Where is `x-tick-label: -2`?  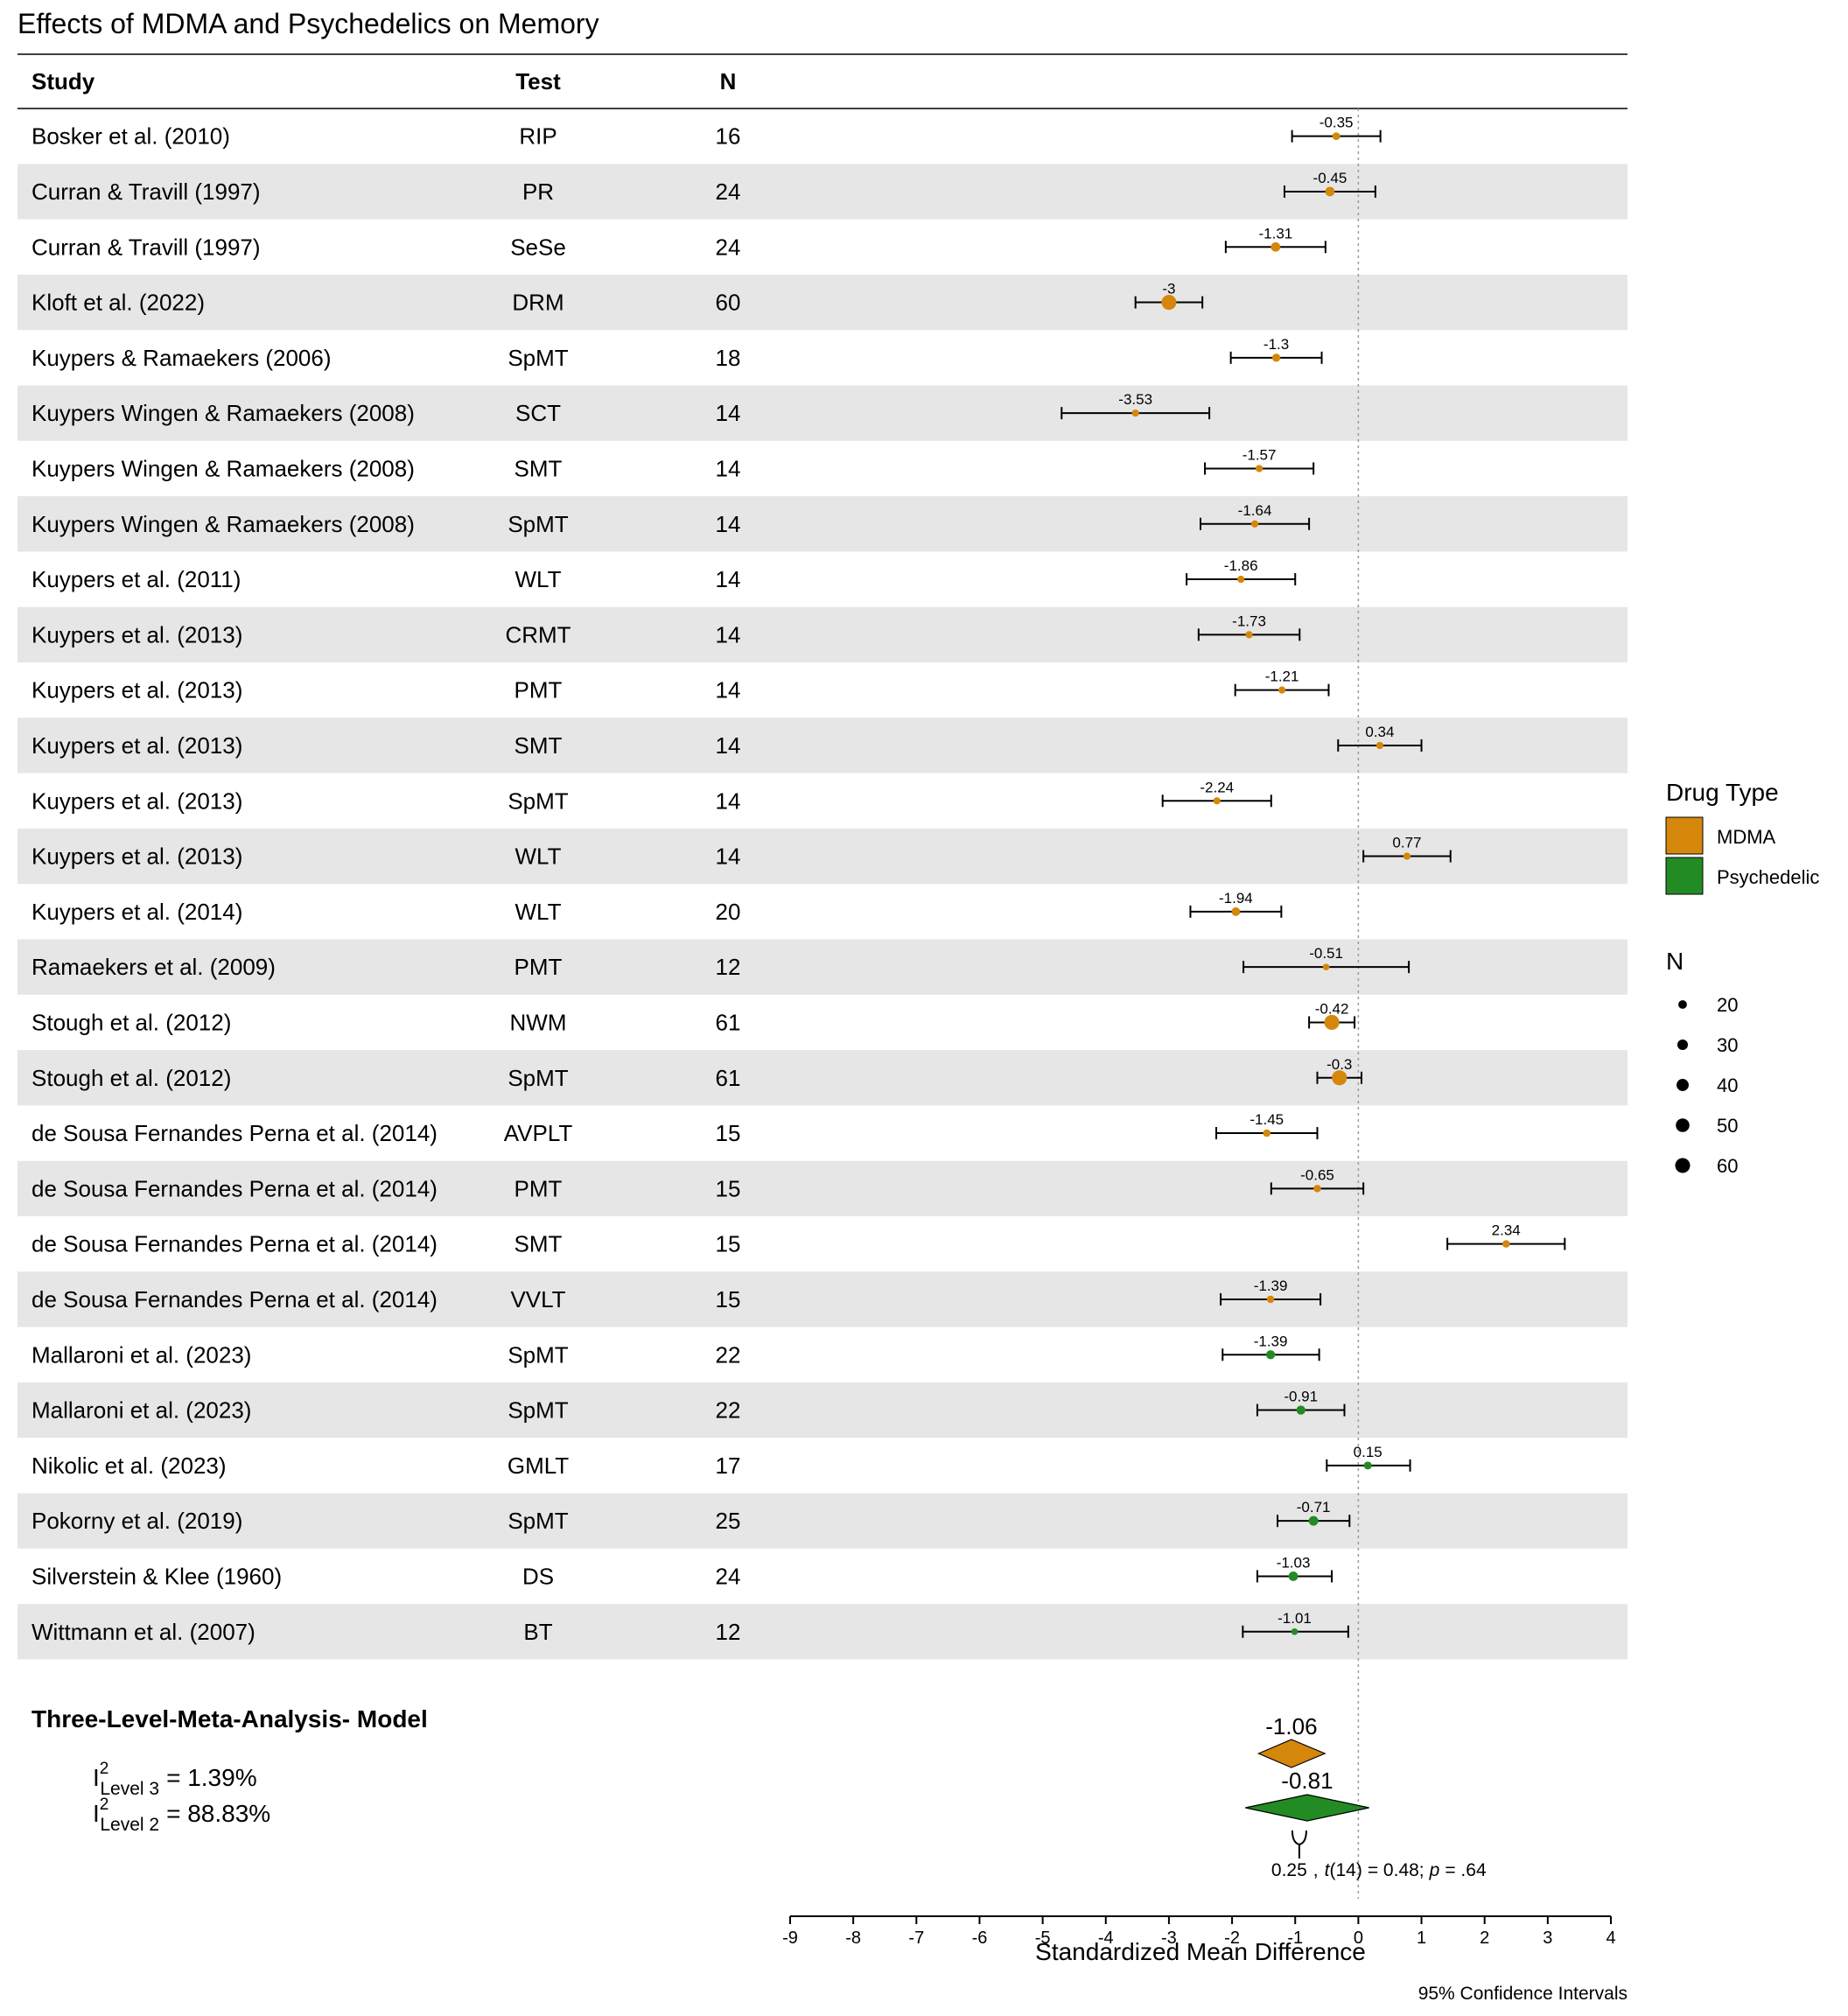
x-tick-label: -2 is located at coordinates (1232, 1938).